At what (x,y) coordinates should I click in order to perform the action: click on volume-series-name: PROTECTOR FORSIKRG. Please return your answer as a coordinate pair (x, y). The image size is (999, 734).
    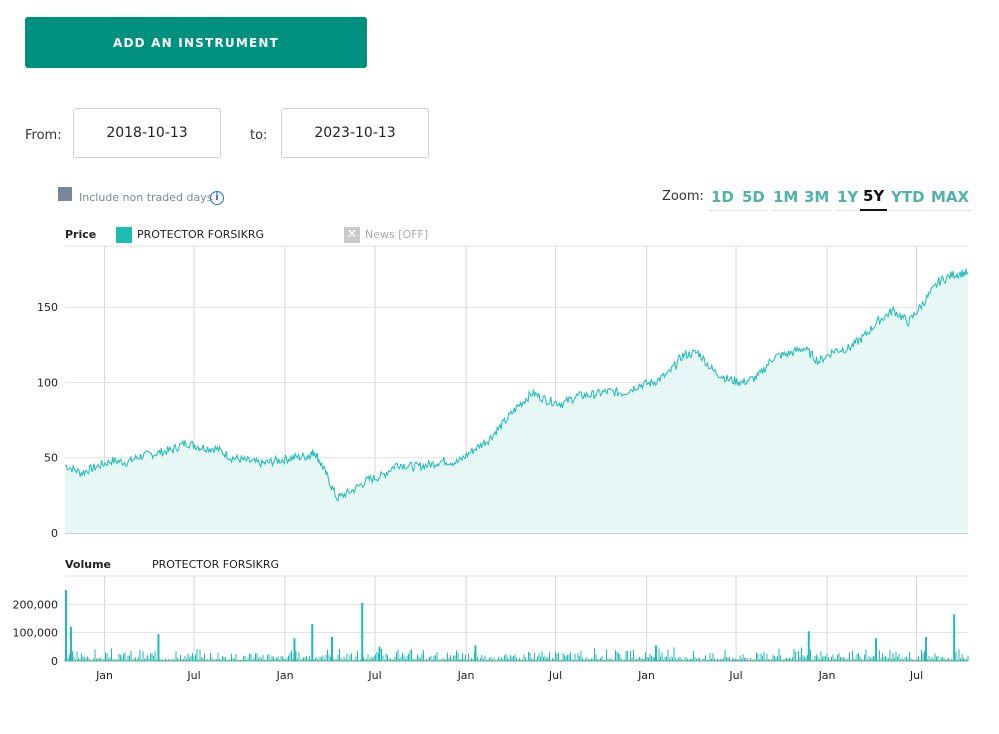
    Looking at the image, I should click on (216, 564).